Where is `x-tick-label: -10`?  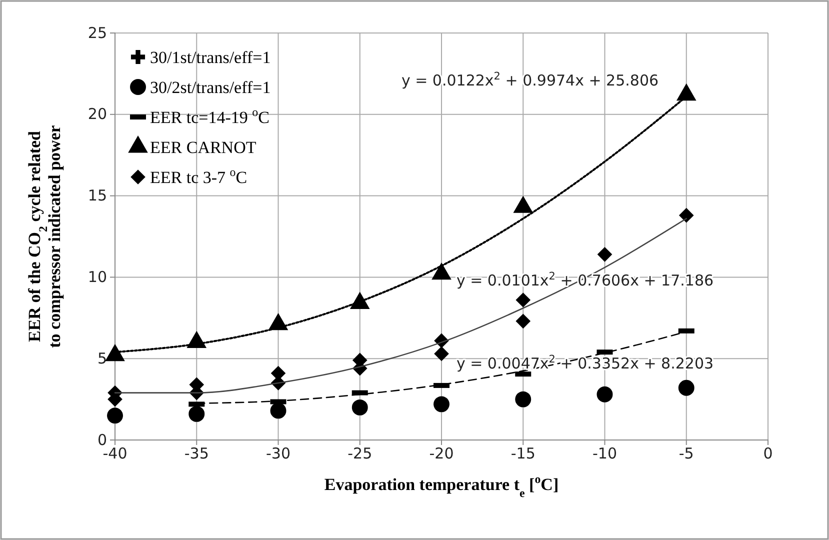
x-tick-label: -10 is located at coordinates (604, 453).